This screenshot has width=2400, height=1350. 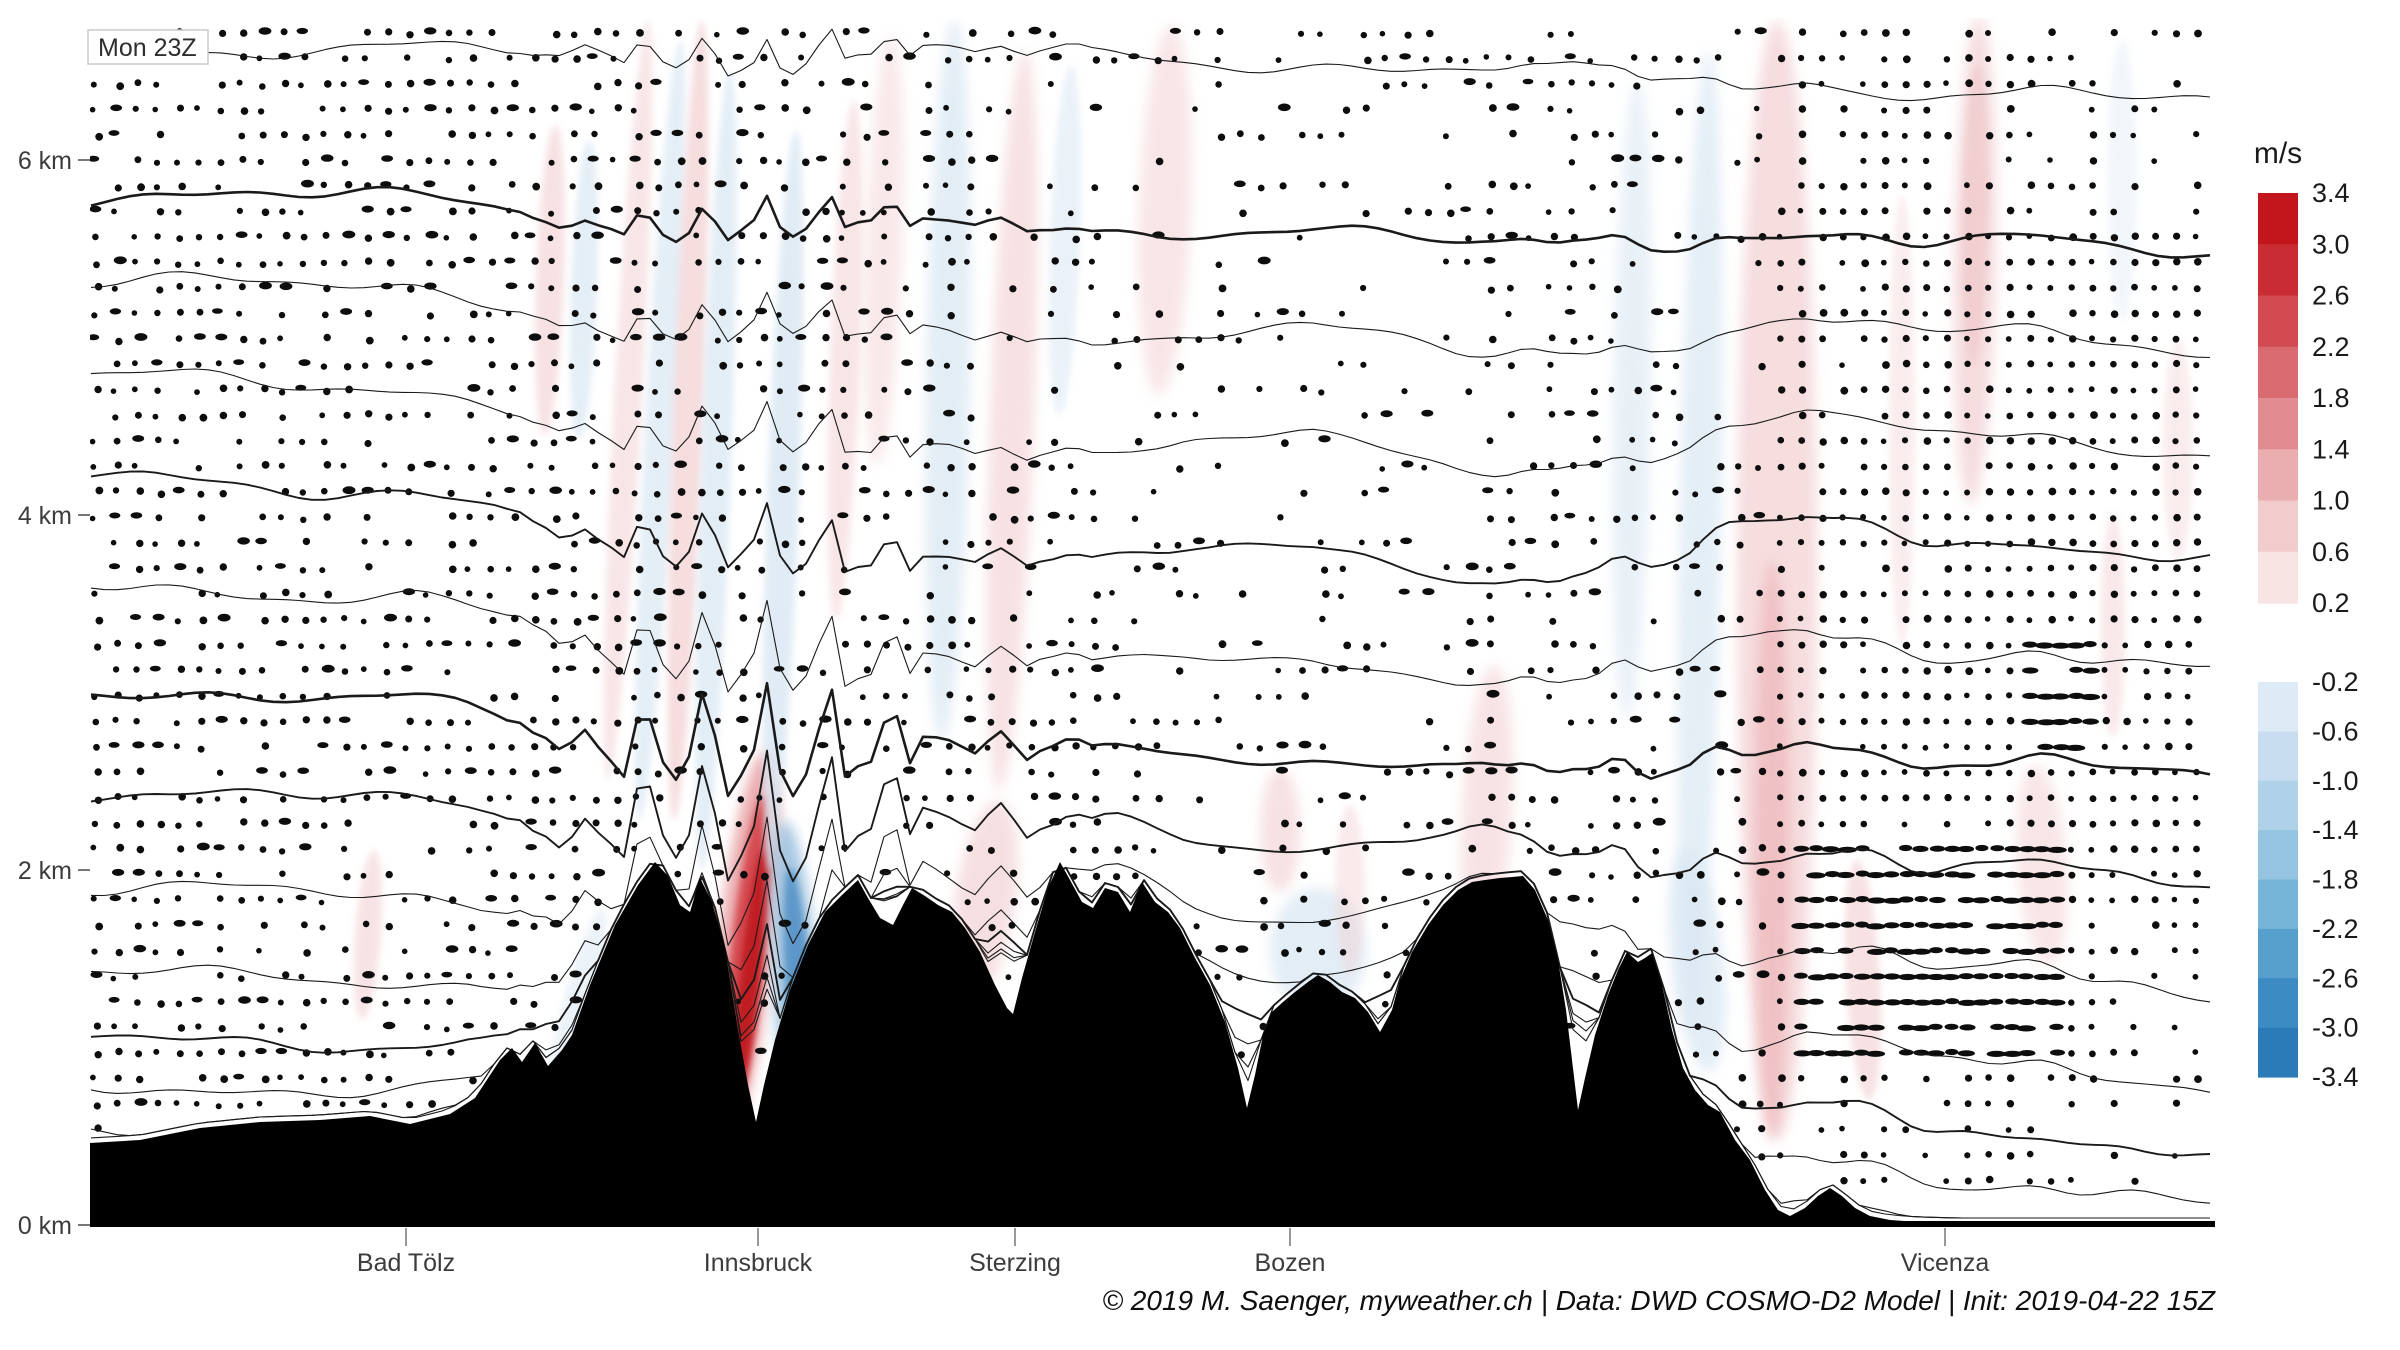 I want to click on colorbar-tick-label: 0.2, so click(x=2331, y=603).